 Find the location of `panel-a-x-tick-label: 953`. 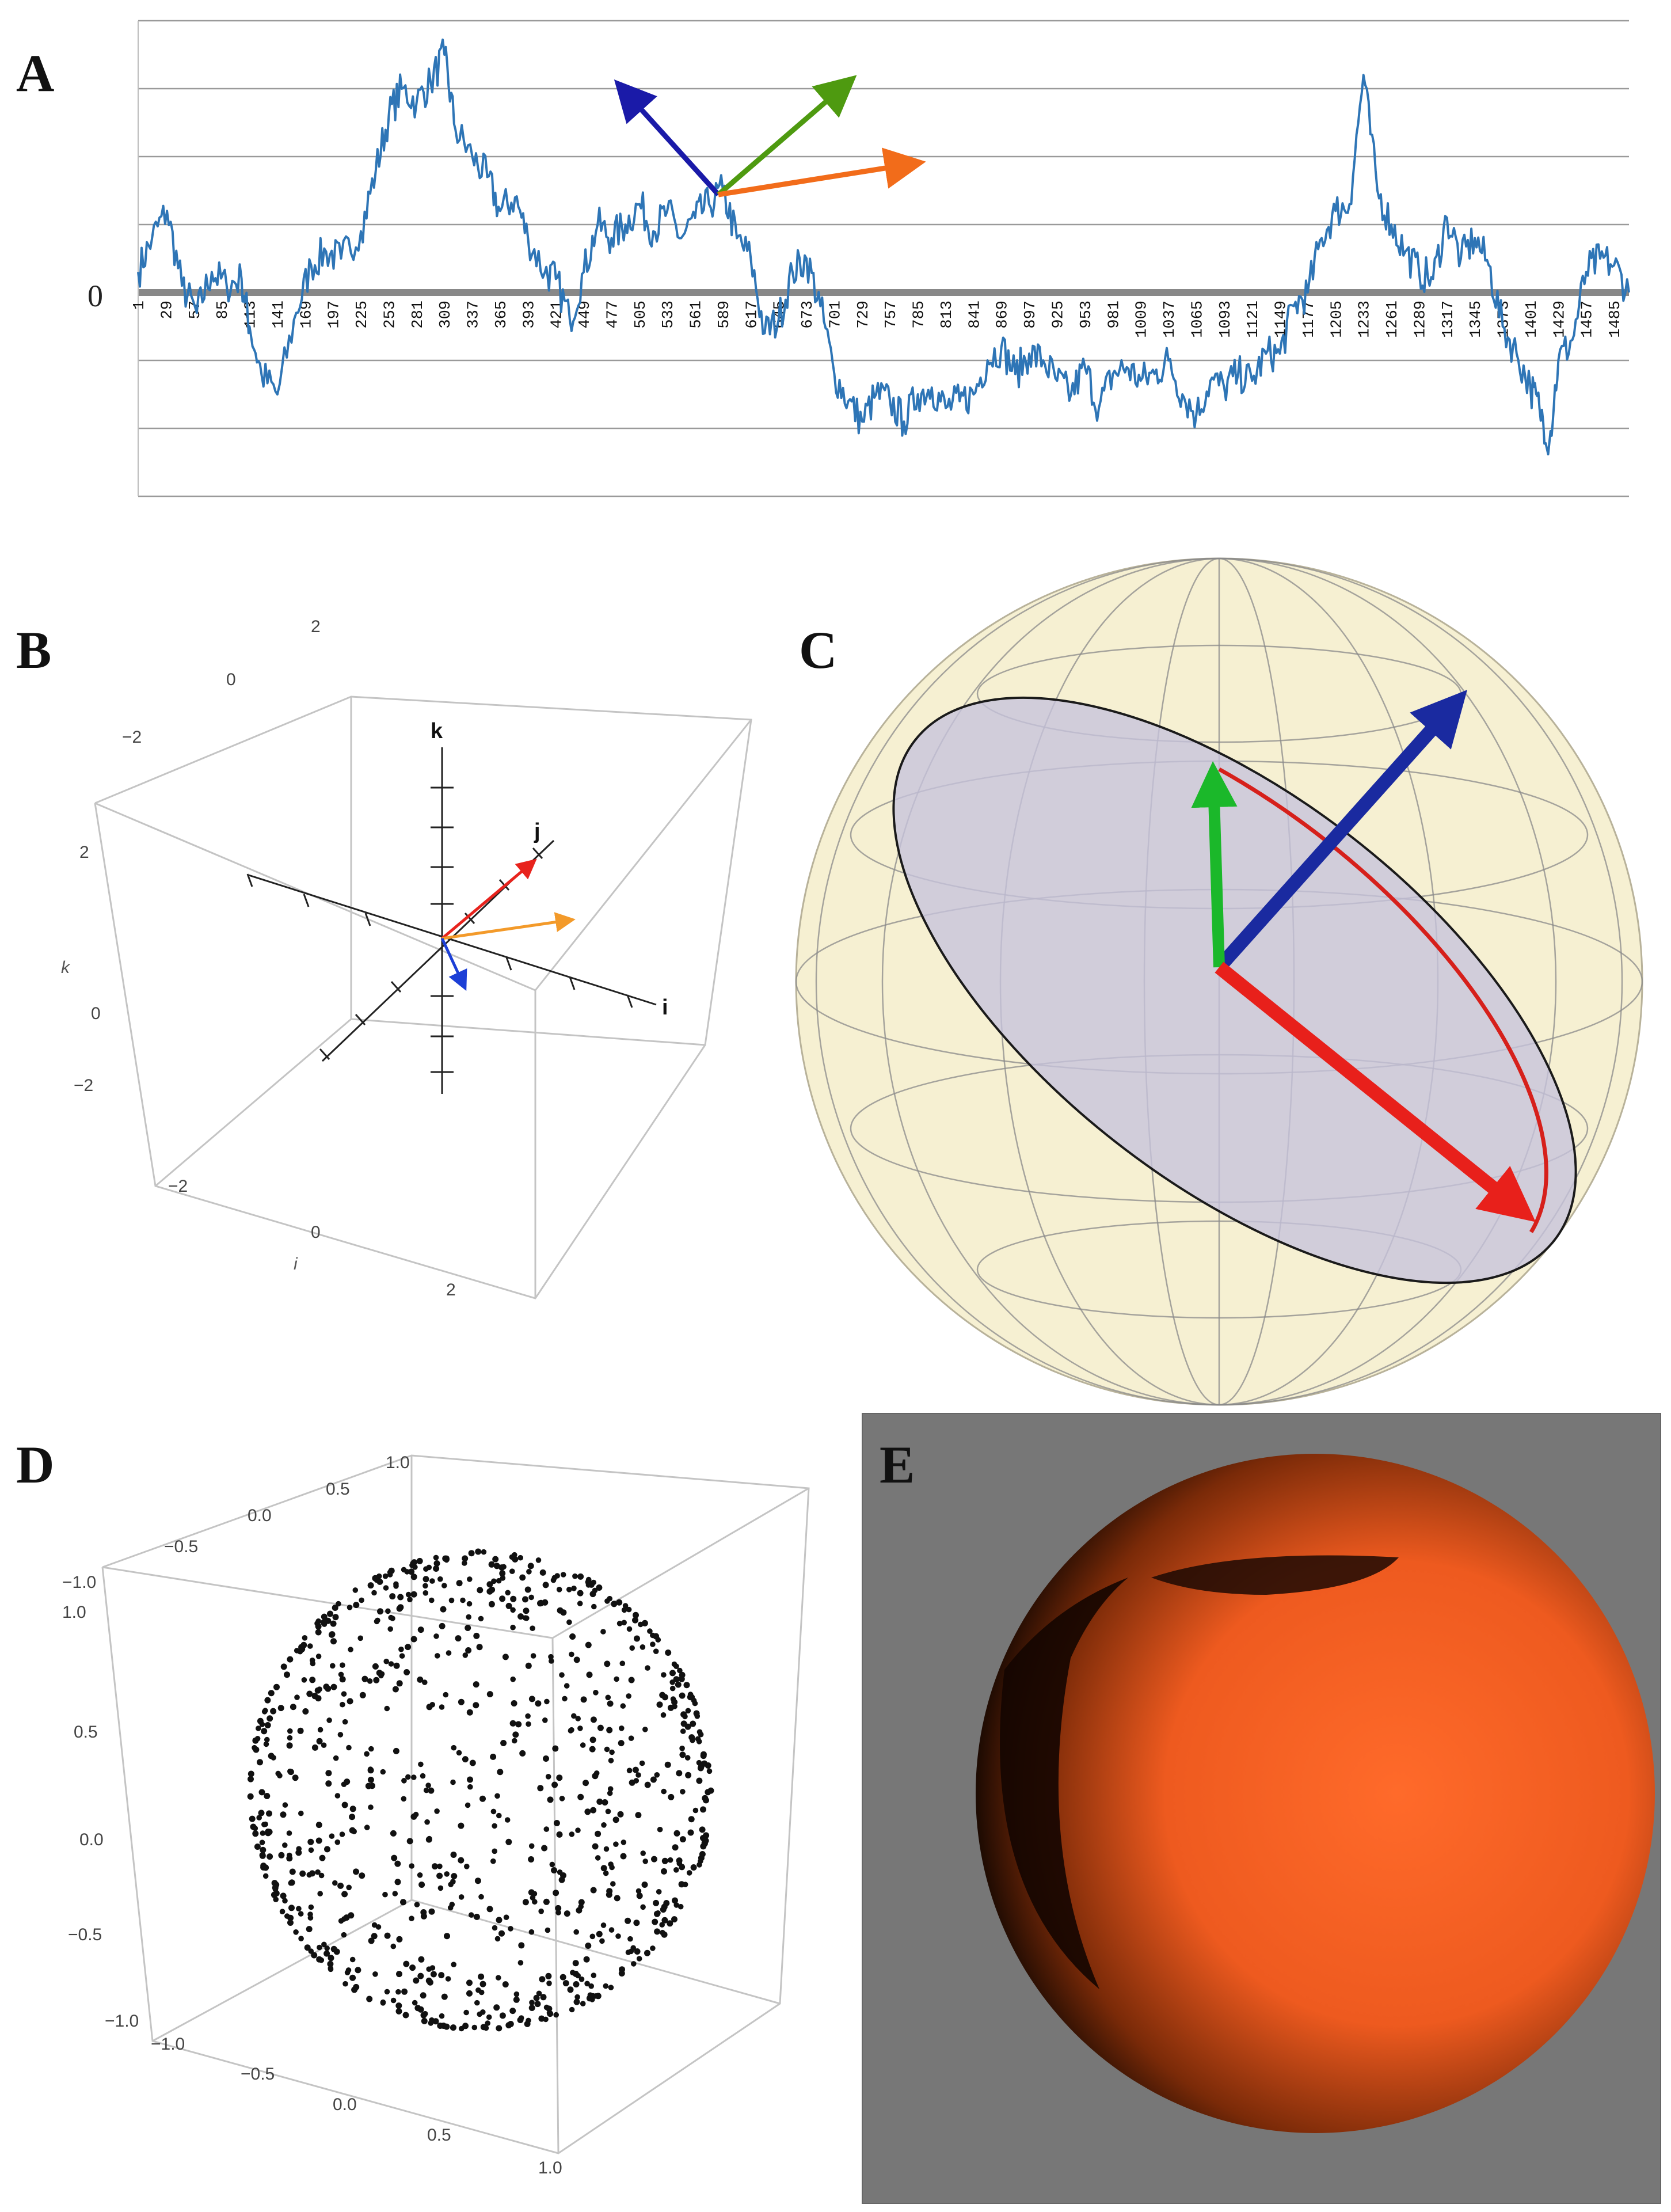

panel-a-x-tick-label: 953 is located at coordinates (1086, 315).